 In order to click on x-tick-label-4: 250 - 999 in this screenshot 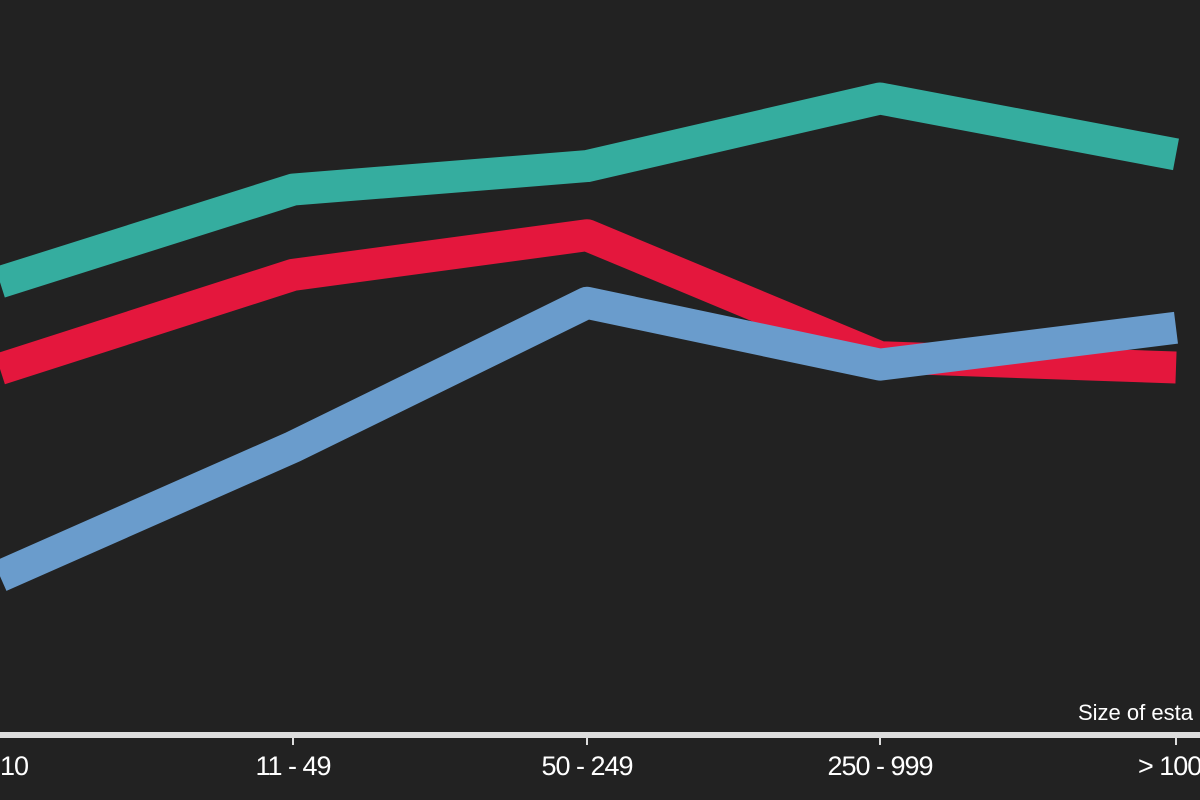, I will do `click(879, 766)`.